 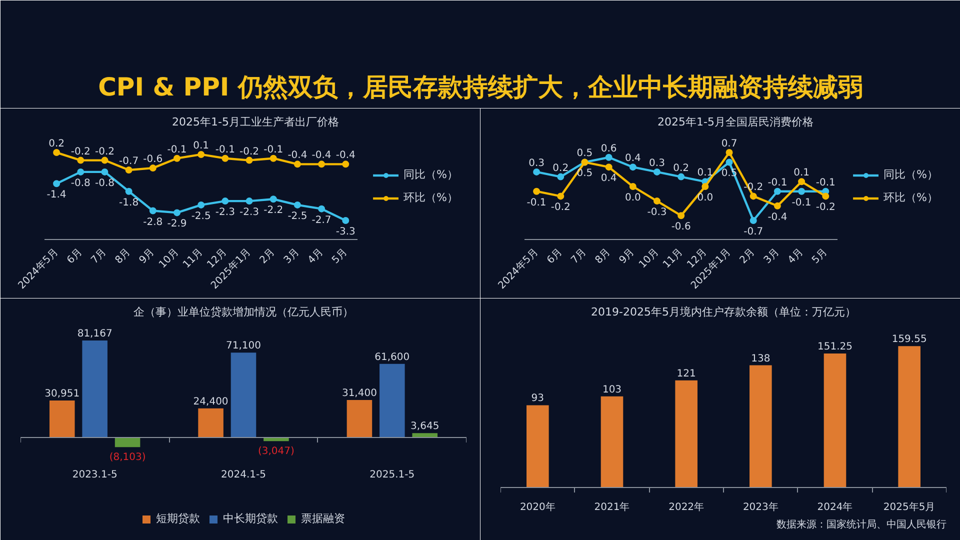 What do you see at coordinates (612, 506) in the screenshot?
I see `x-tick-label: 2021年` at bounding box center [612, 506].